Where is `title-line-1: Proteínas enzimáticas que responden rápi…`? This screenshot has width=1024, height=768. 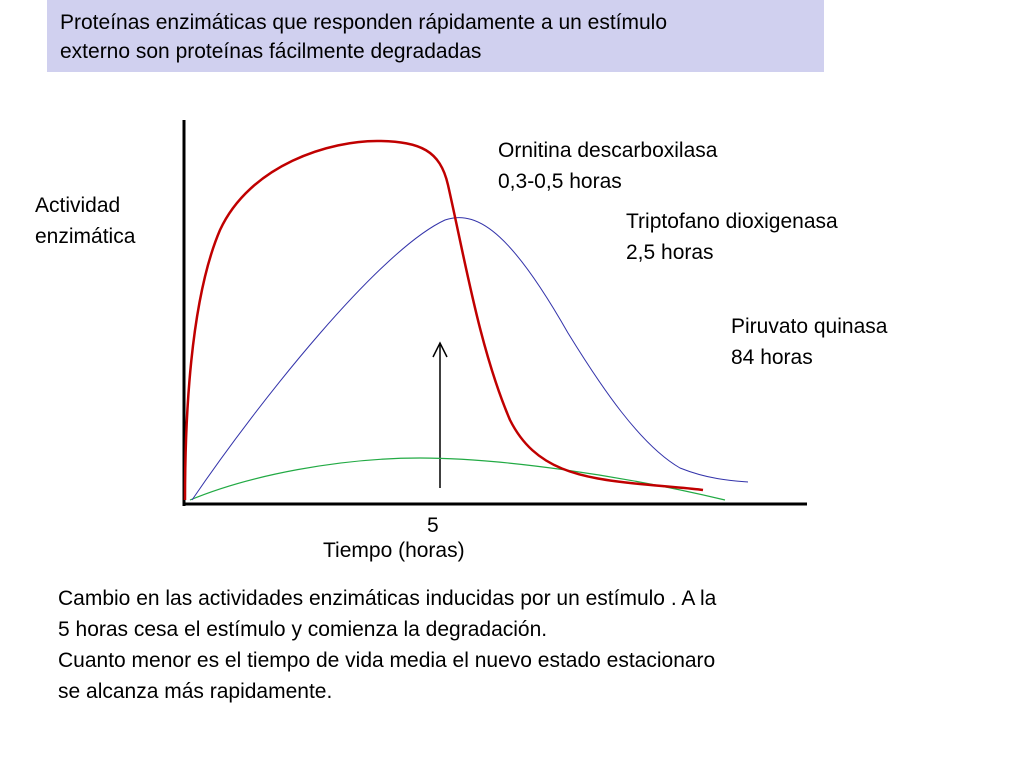 title-line-1: Proteínas enzimáticas que responden rápi… is located at coordinates (364, 22).